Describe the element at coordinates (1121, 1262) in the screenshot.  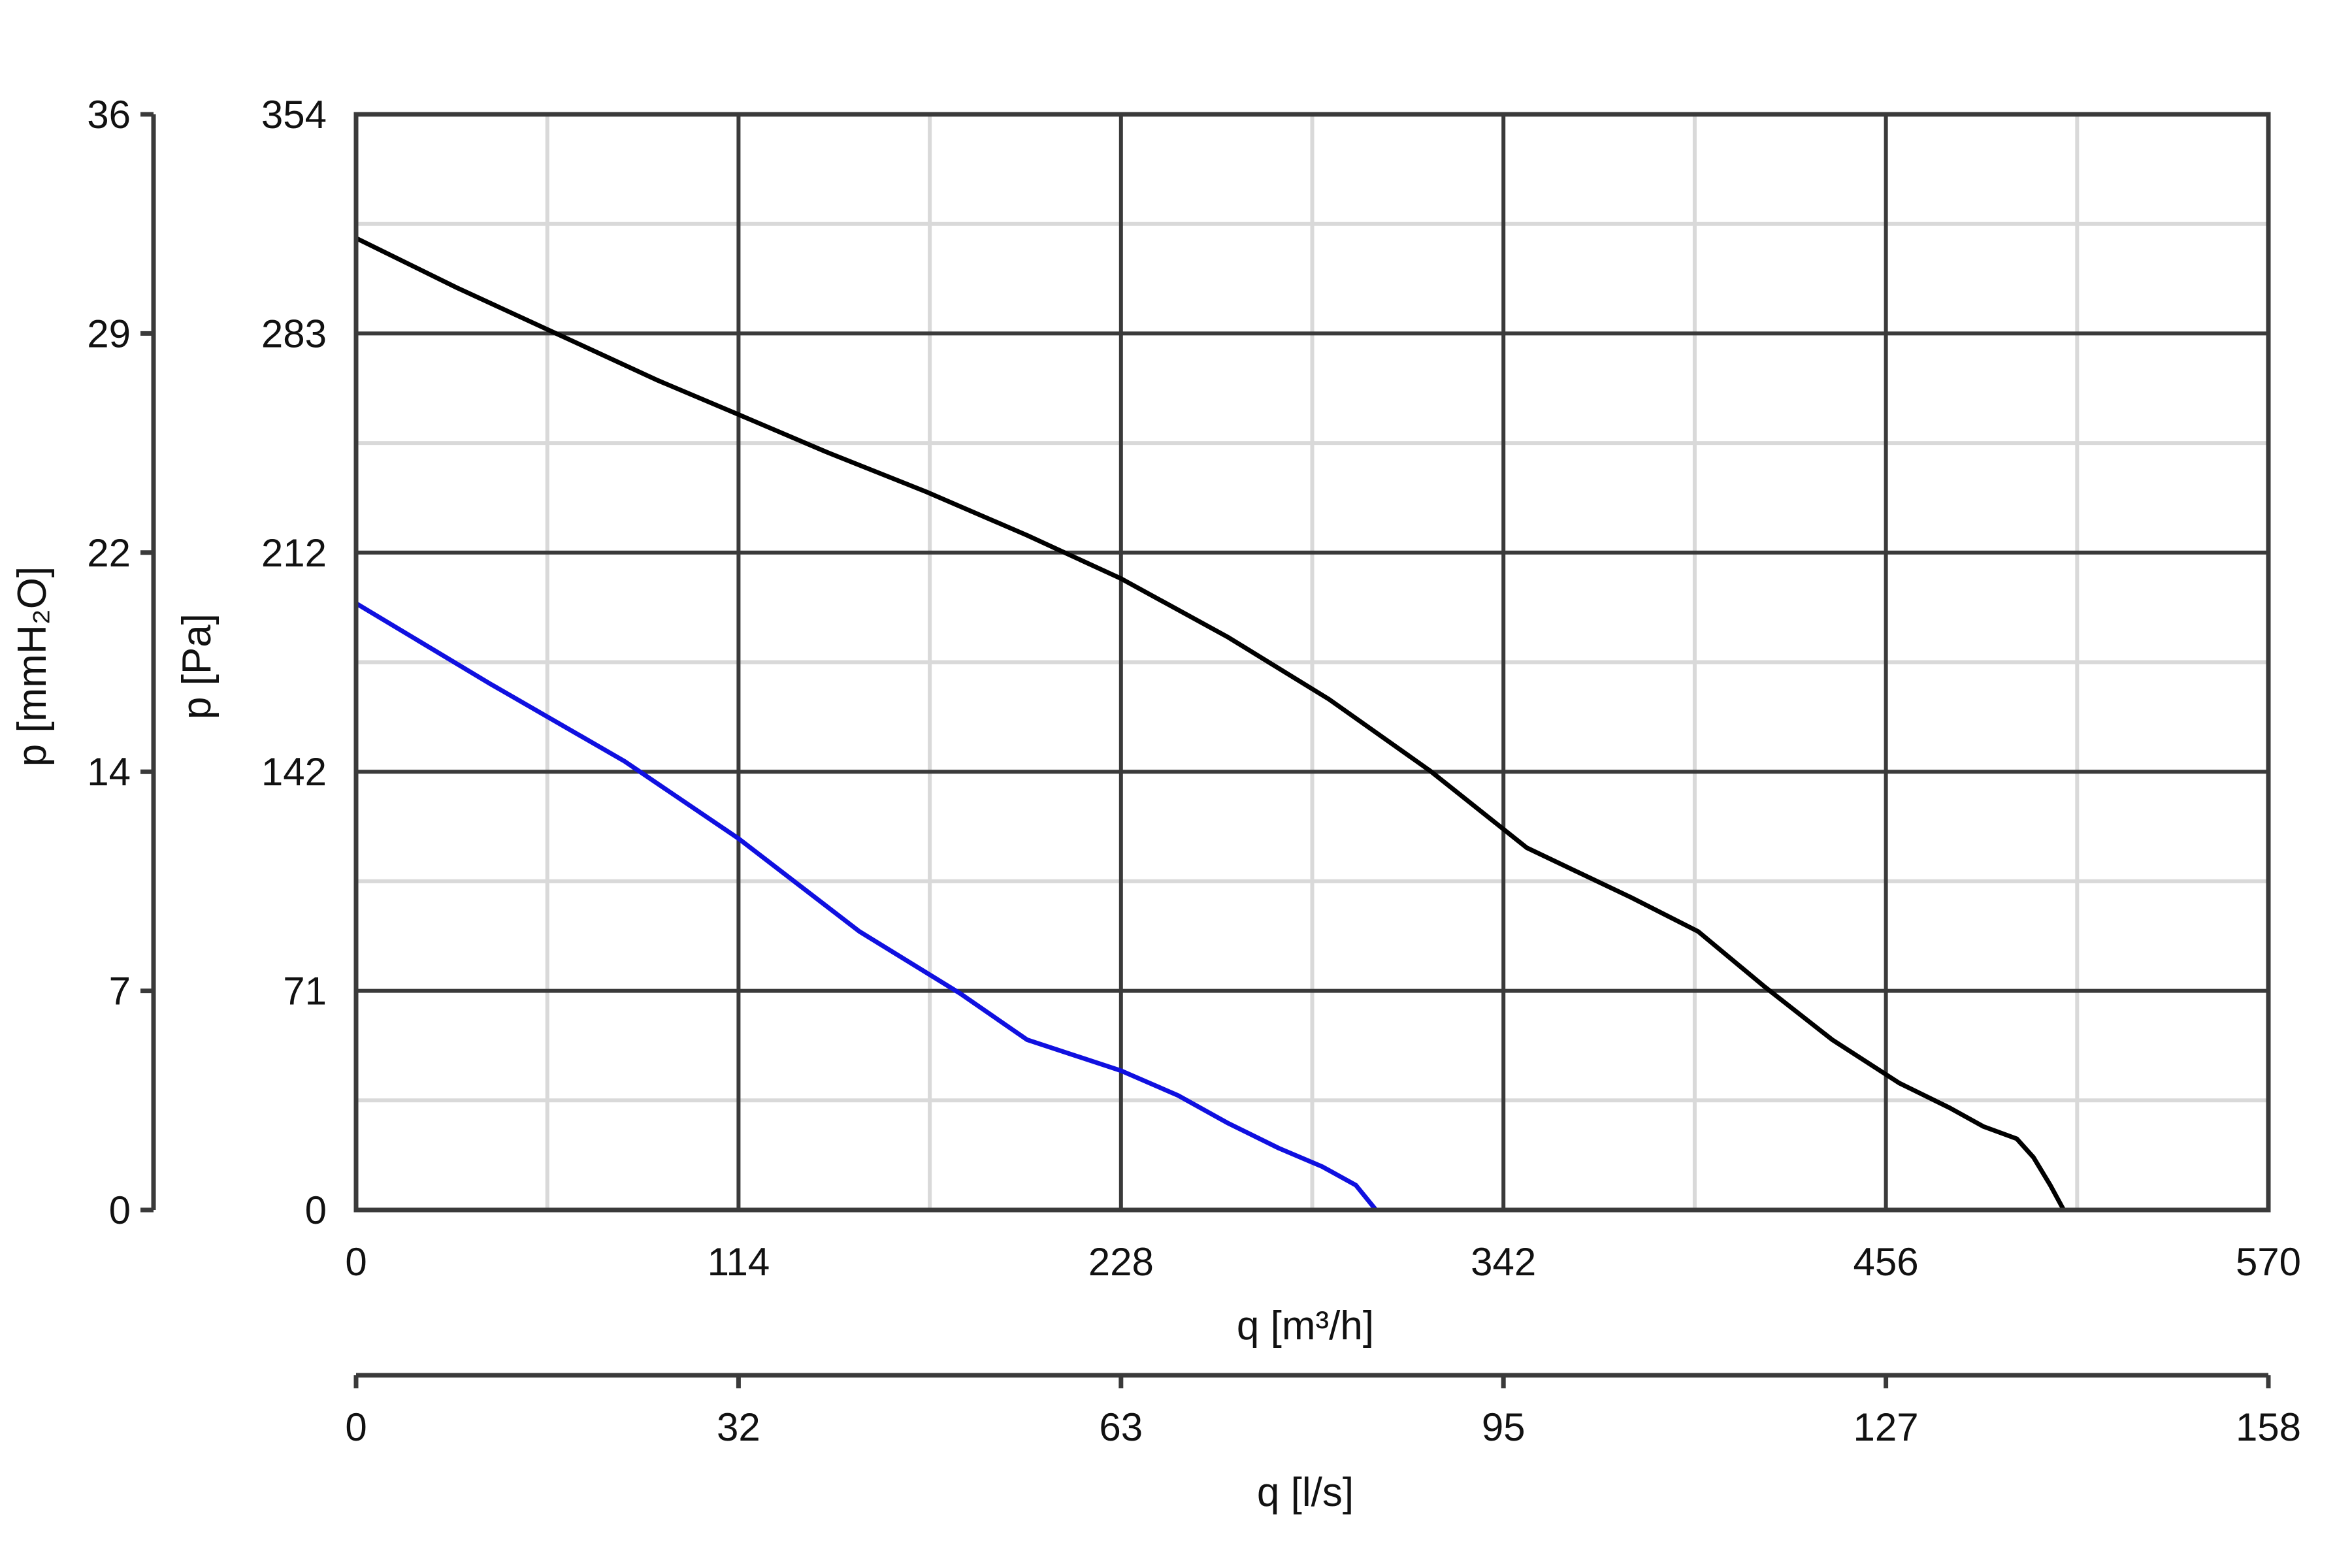
I see `x-tick-label: 228` at that location.